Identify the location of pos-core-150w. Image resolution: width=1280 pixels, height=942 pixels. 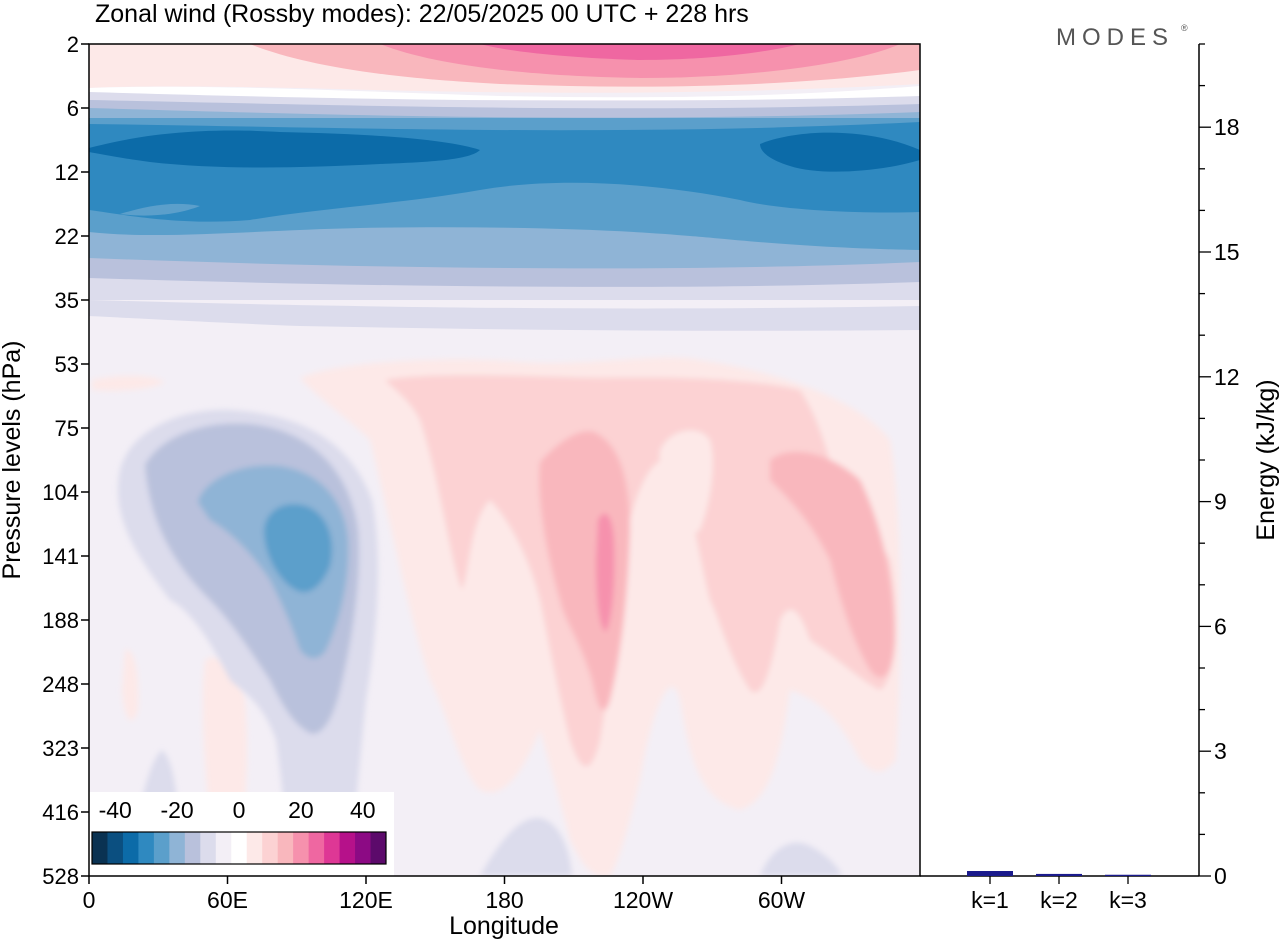
(605, 572).